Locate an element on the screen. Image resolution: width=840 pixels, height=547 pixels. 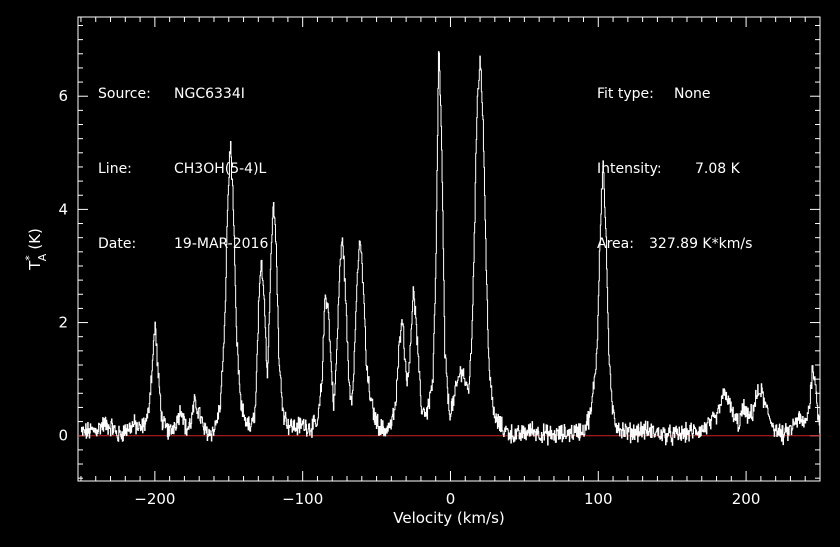
date-value: 19-MAR-2016 is located at coordinates (221, 244).